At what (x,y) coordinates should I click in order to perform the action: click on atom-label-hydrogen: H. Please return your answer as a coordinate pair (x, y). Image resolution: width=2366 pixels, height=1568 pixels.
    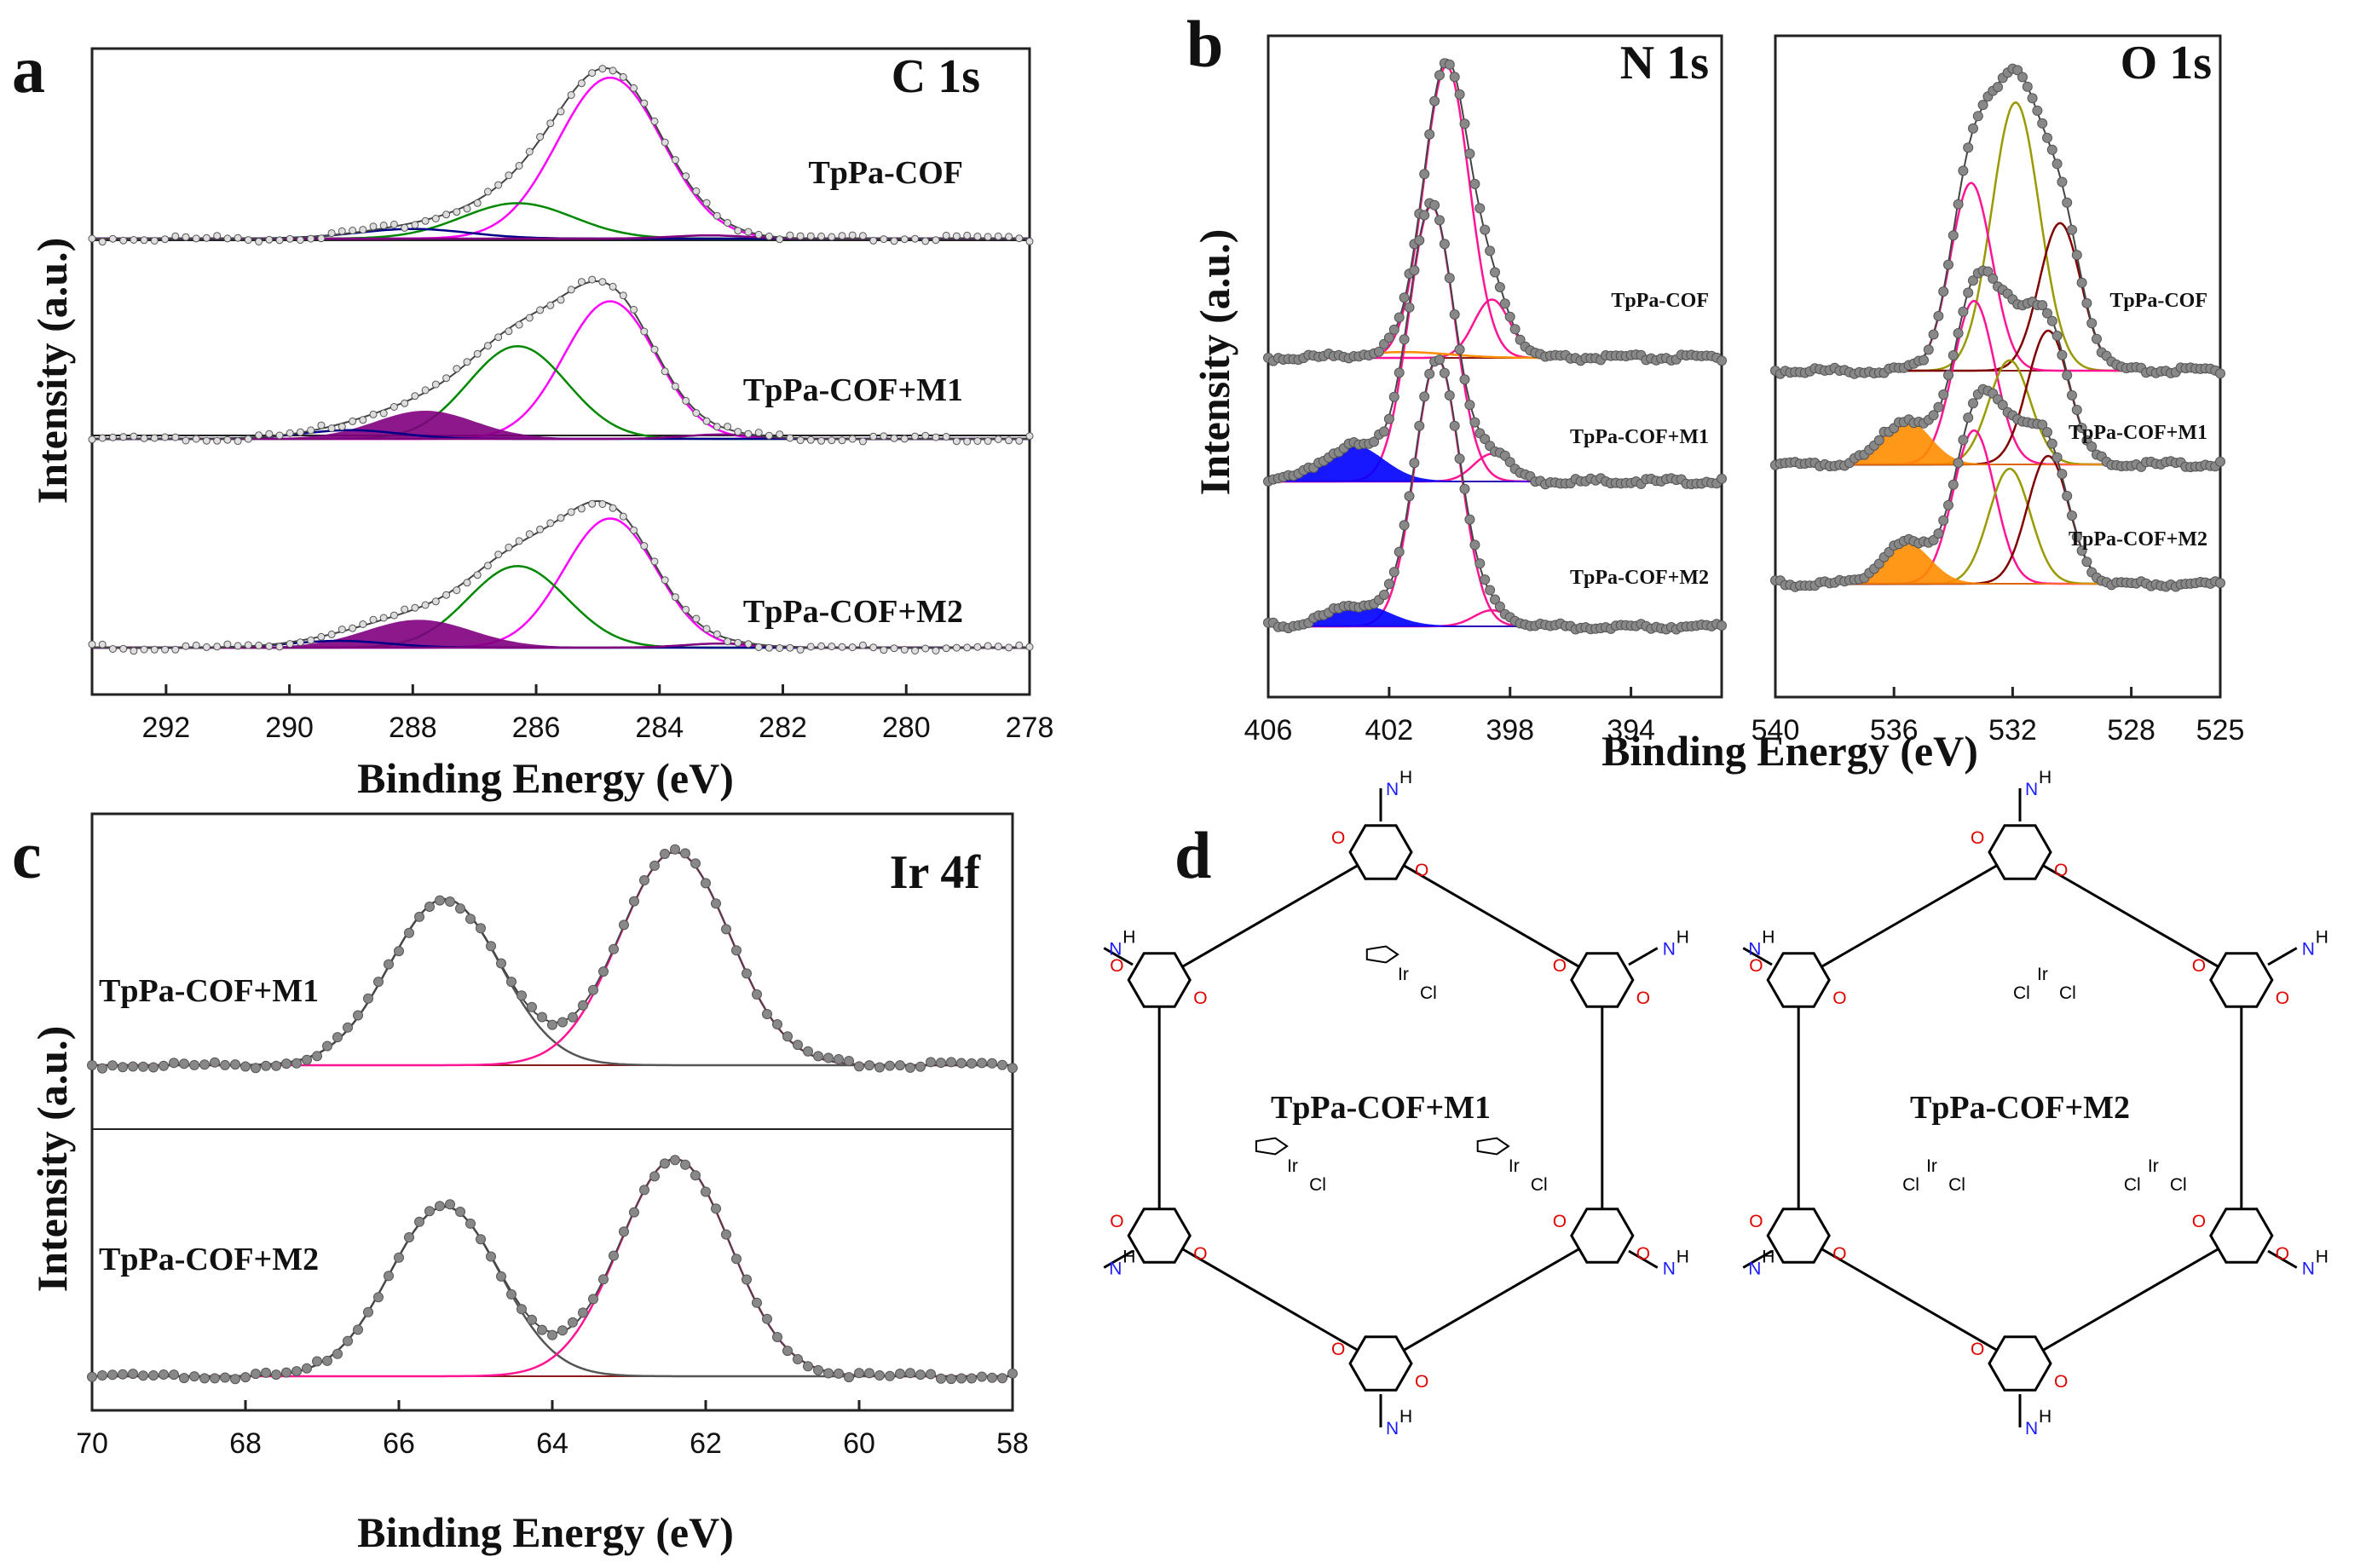
    Looking at the image, I should click on (2045, 1417).